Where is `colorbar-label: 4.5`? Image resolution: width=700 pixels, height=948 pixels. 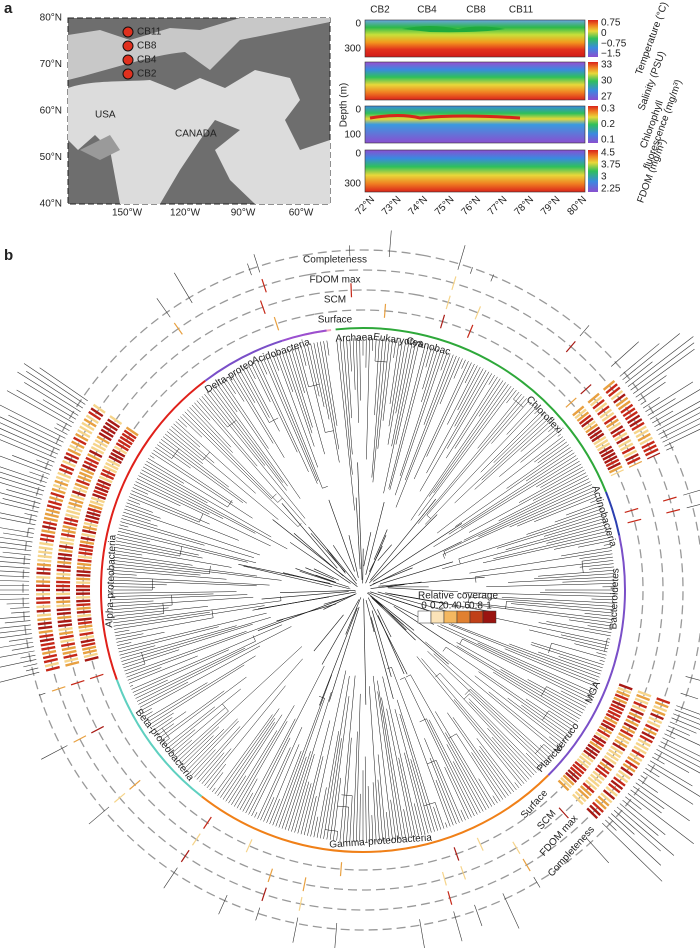
colorbar-label: 4.5 is located at coordinates (608, 153).